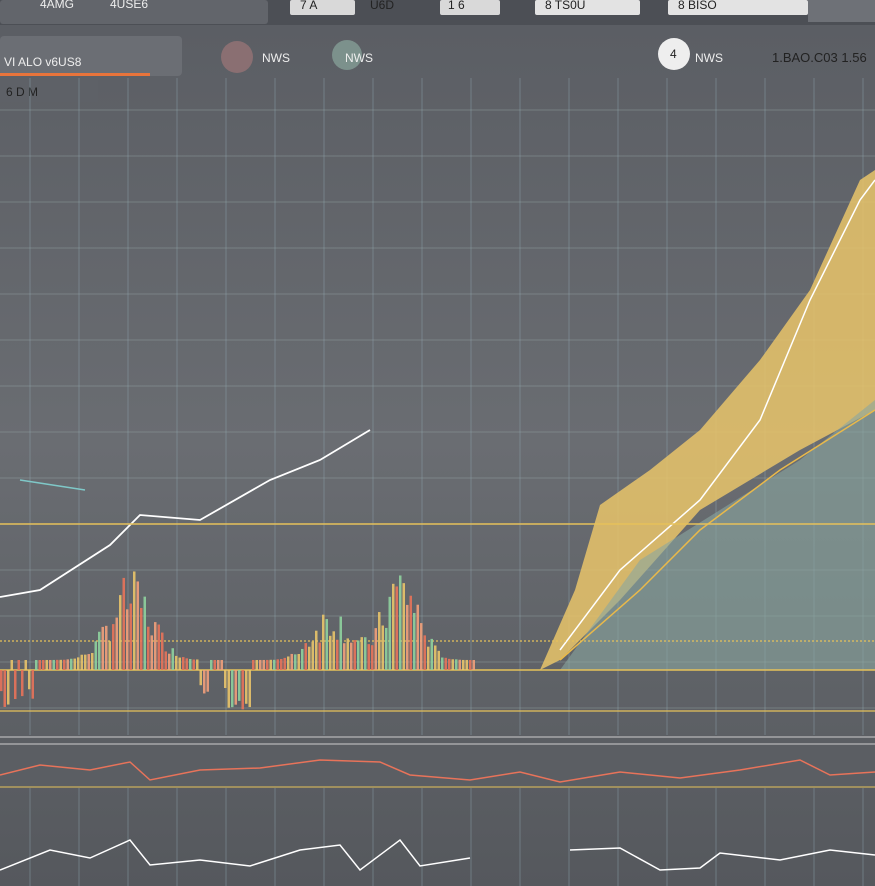 The height and width of the screenshot is (886, 875). What do you see at coordinates (674, 54) in the screenshot?
I see `badge-icon` at bounding box center [674, 54].